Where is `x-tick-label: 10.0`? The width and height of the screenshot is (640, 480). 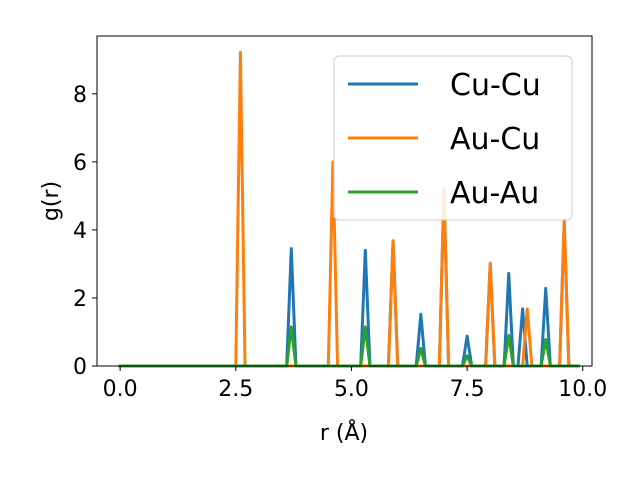 x-tick-label: 10.0 is located at coordinates (582, 389).